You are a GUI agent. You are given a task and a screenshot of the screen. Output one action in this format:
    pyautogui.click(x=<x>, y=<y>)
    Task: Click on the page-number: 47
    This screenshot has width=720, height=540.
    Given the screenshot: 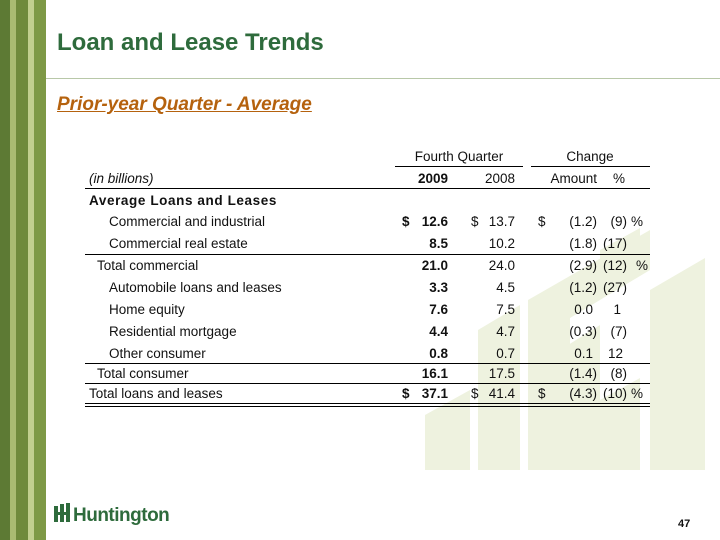 What is the action you would take?
    pyautogui.click(x=684, y=524)
    